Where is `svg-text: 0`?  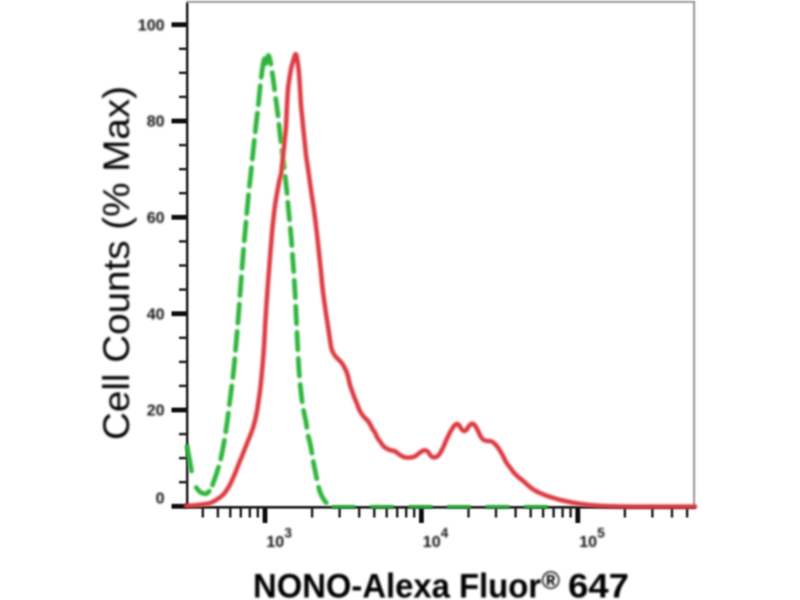
svg-text: 0 is located at coordinates (160, 499).